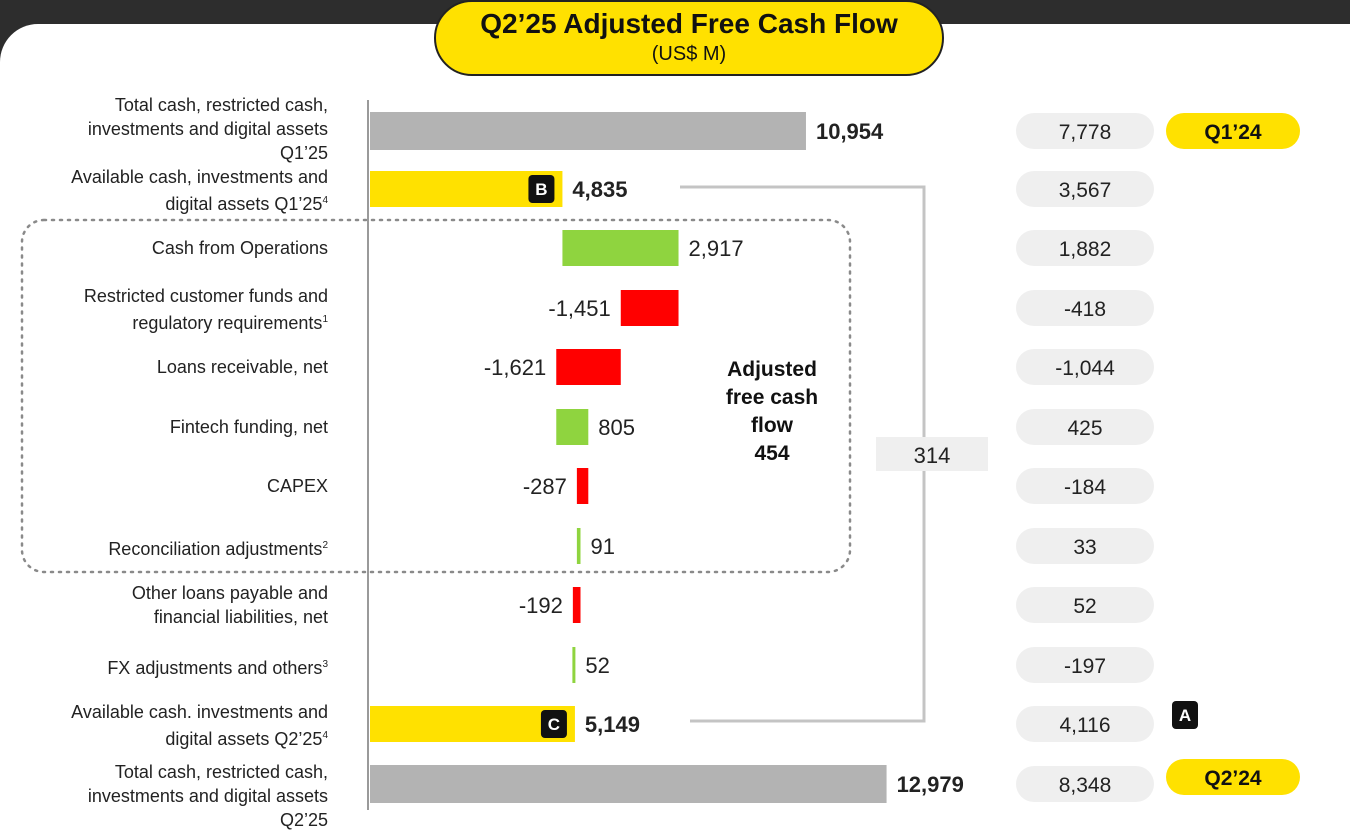 The height and width of the screenshot is (838, 1350). I want to click on category-label-6: CAPEX, so click(297, 486).